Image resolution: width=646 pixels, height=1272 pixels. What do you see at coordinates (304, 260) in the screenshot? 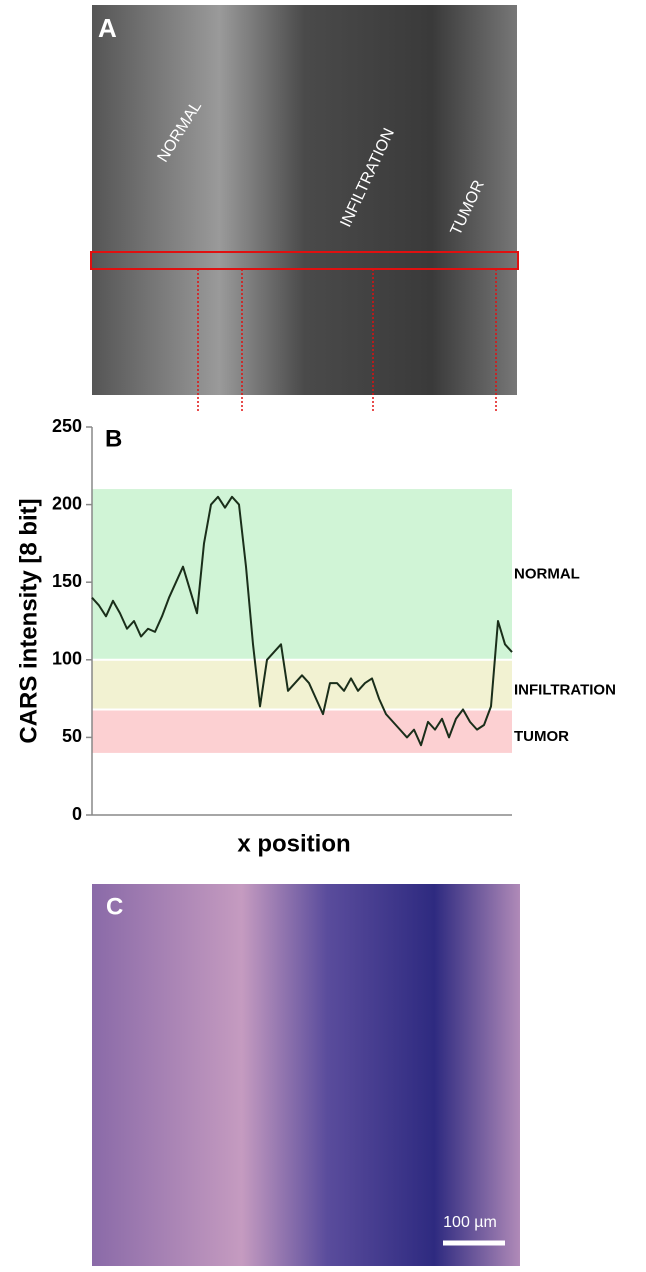
I see `roi-box` at bounding box center [304, 260].